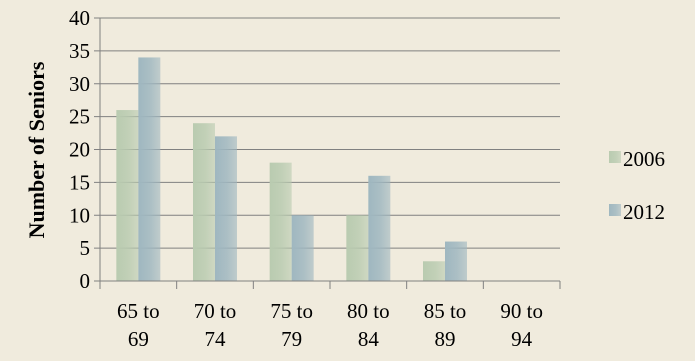 This screenshot has height=361, width=695. I want to click on y-tick-label: 15, so click(79, 182).